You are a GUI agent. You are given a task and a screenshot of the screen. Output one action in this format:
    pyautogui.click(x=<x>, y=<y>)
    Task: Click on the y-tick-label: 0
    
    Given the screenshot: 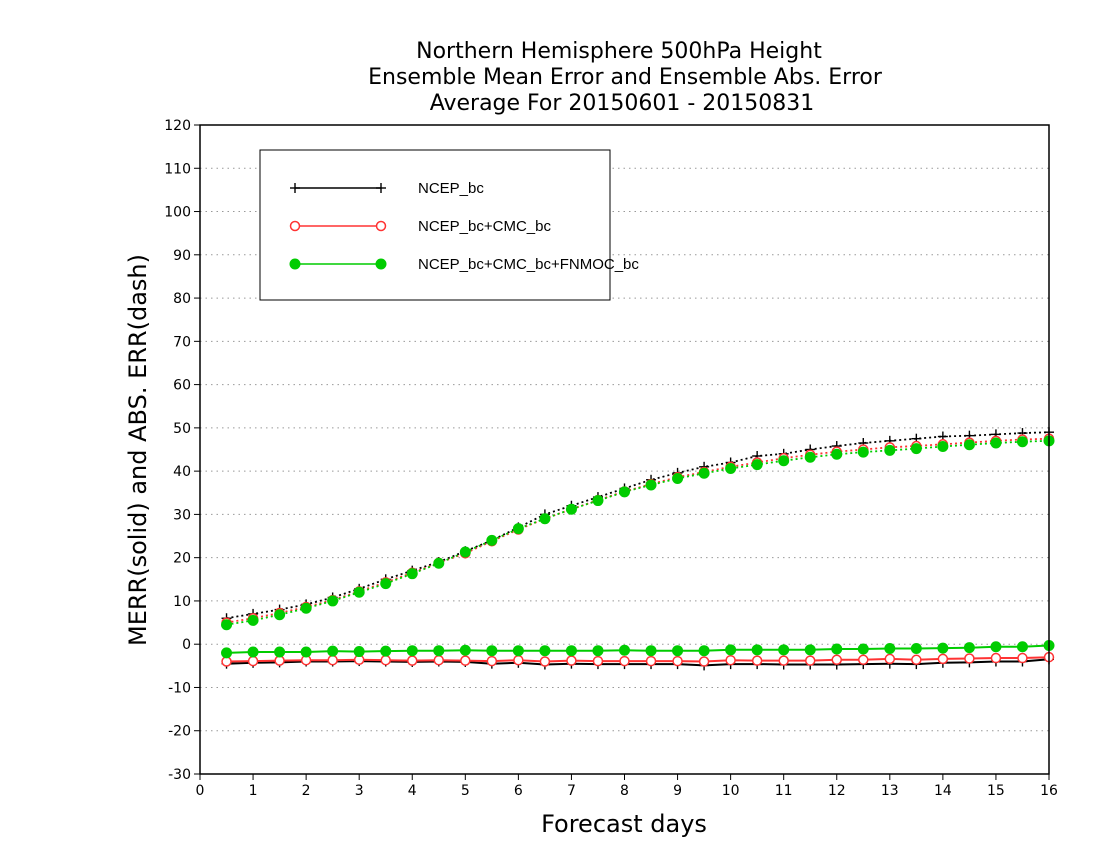 What is the action you would take?
    pyautogui.click(x=186, y=645)
    